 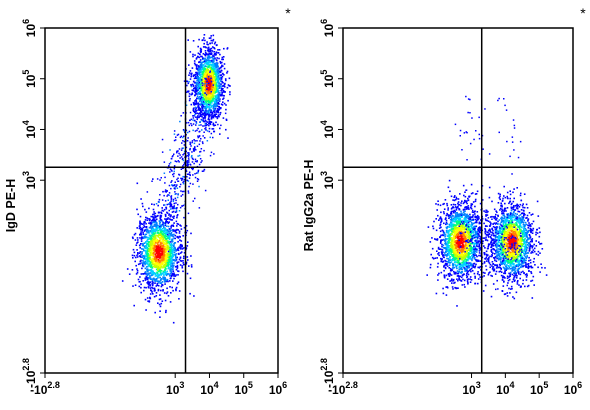 I want to click on y-tick-label: 106, so click(x=29, y=28).